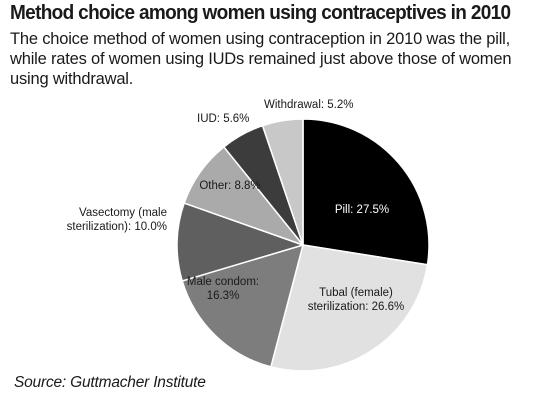 The width and height of the screenshot is (558, 404). Describe the element at coordinates (223, 289) in the screenshot. I see `slice-label-male-condom: Male condom: 16.3%` at that location.